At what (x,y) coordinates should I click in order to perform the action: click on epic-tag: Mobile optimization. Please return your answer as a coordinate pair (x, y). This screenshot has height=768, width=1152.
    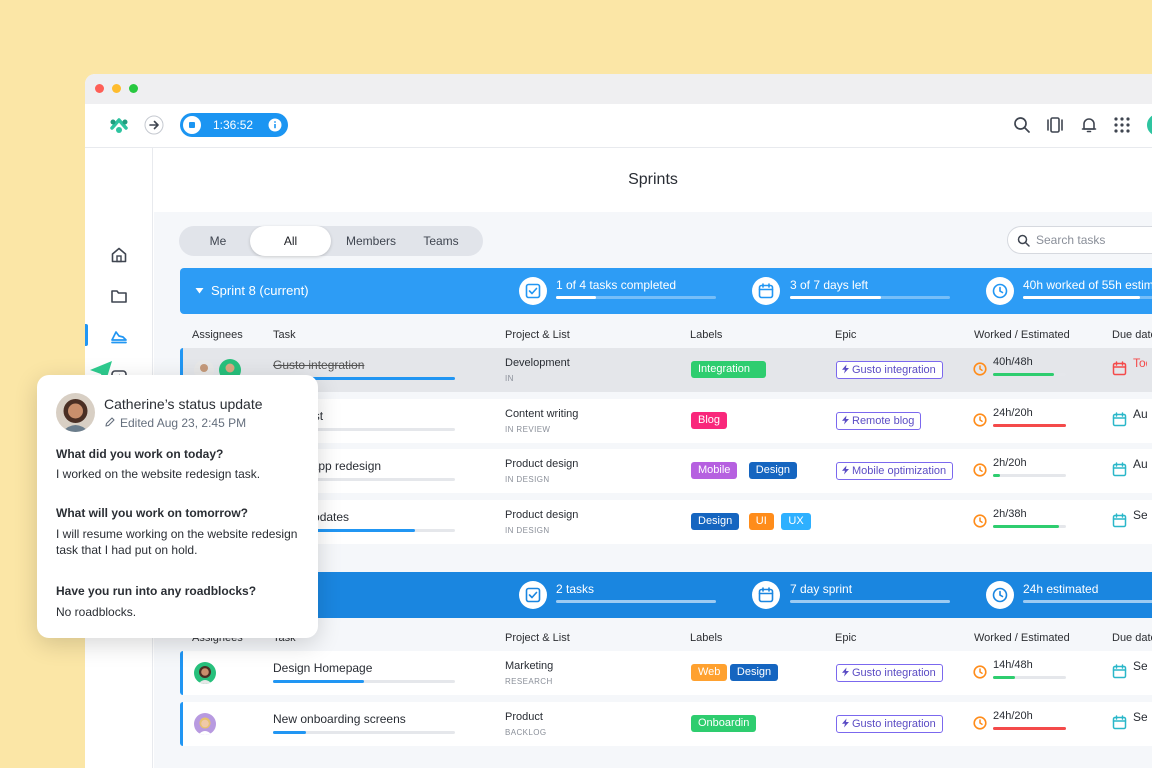
    Looking at the image, I should click on (895, 471).